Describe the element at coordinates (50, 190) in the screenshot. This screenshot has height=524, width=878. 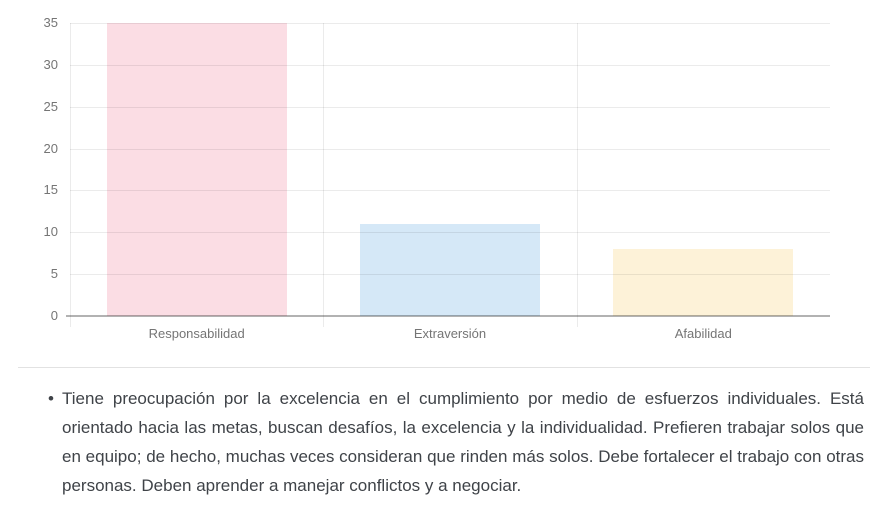
I see `y-tick-label: 15` at that location.